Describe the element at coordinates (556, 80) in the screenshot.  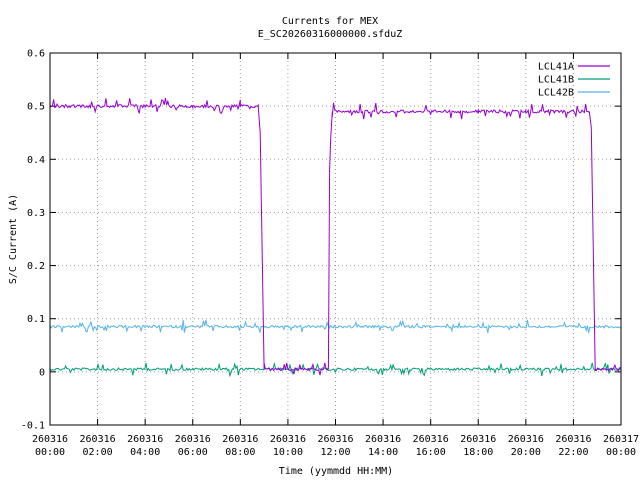
I see `legend-label-lcl41b: LCL41B` at that location.